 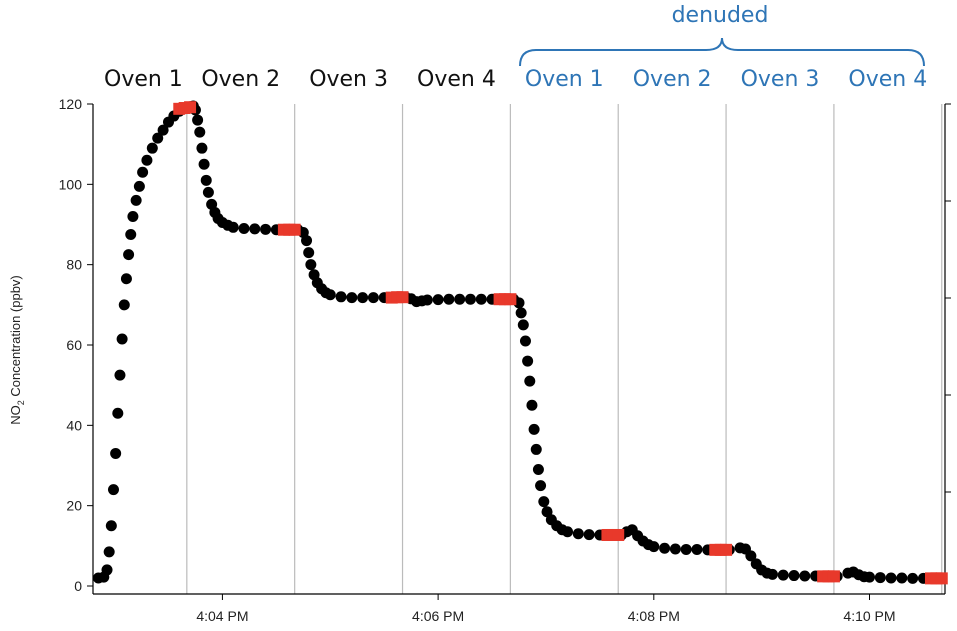 I want to click on section-label-1: Oven 1, so click(x=143, y=79).